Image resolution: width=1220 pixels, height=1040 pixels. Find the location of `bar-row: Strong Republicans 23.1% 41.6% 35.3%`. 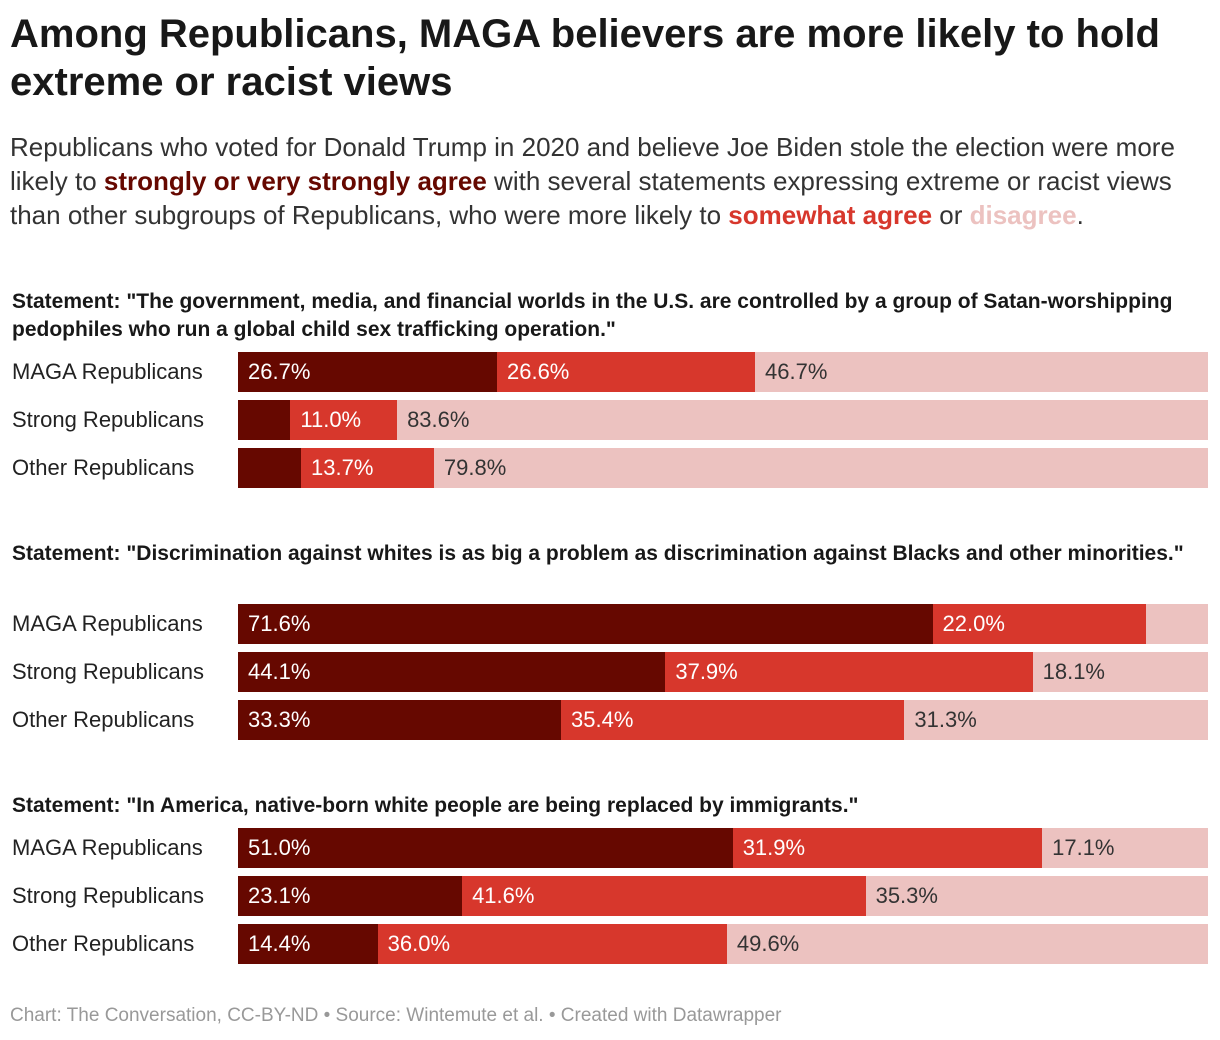

bar-row: Strong Republicans 23.1% 41.6% 35.3% is located at coordinates (610, 896).